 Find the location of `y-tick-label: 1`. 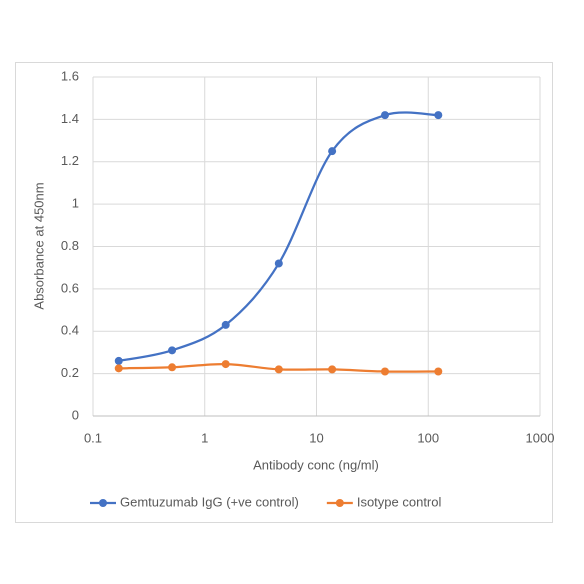

y-tick-label: 1 is located at coordinates (75, 203).